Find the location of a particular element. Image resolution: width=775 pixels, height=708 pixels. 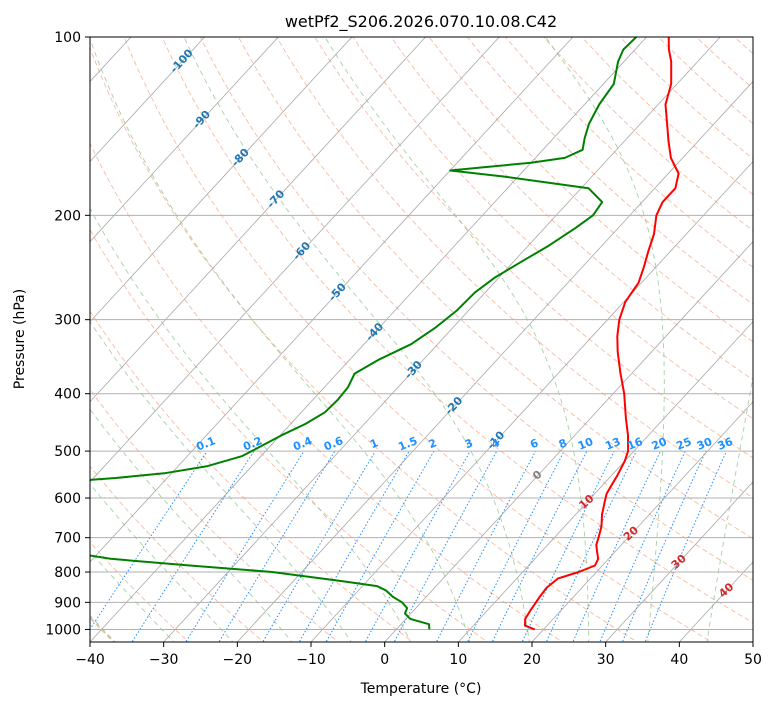

y-tick-label: 400 is located at coordinates (67, 395).